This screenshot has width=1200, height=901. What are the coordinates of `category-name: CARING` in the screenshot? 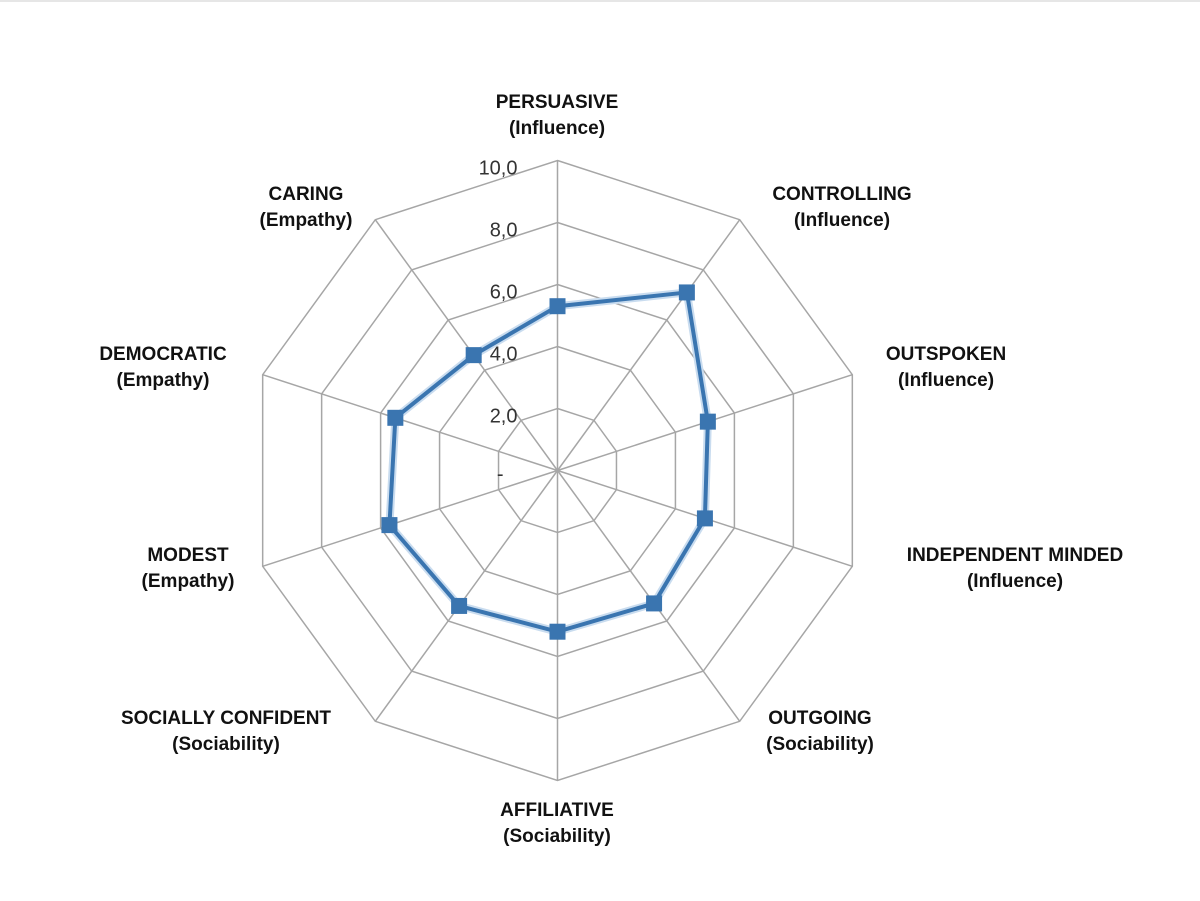 It's located at (306, 194).